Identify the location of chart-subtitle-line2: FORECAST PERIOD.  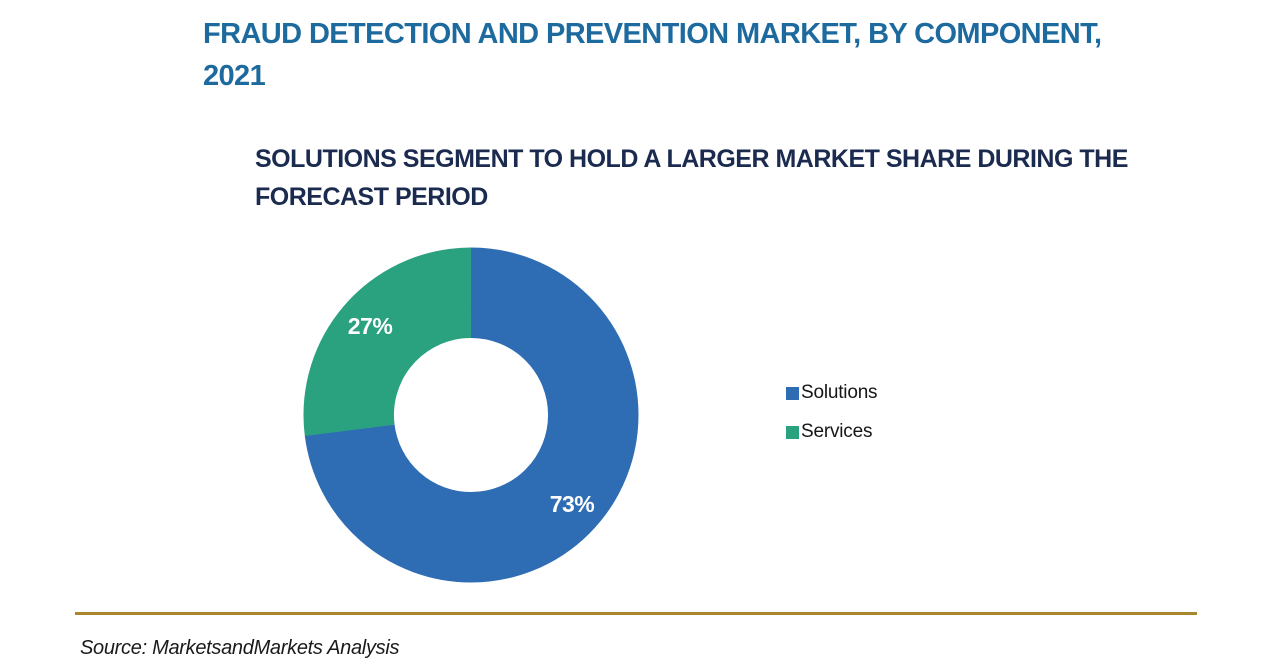
(371, 197).